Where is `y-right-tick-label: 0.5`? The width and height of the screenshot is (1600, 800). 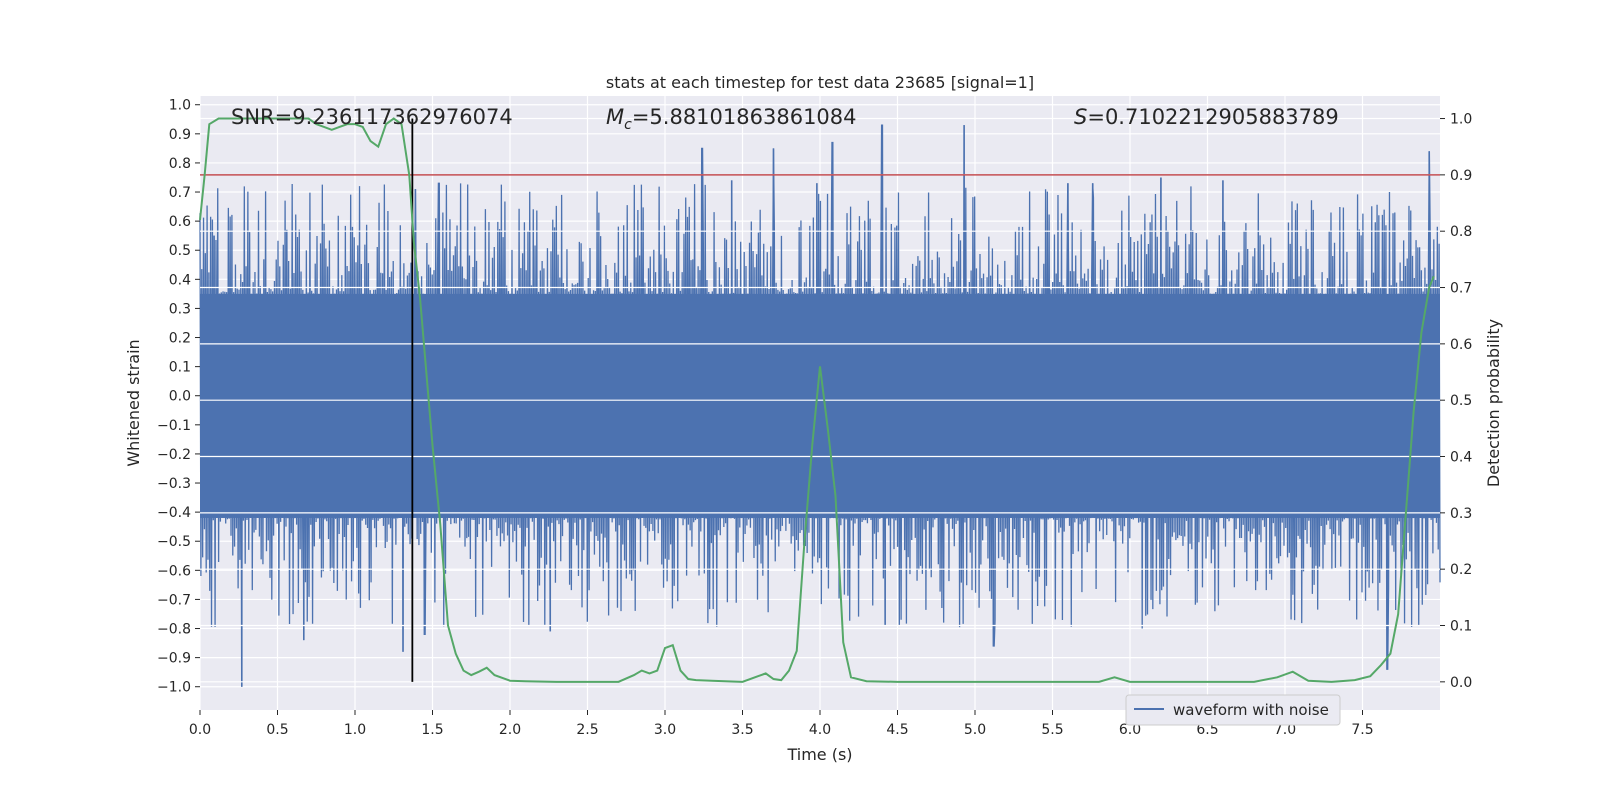 y-right-tick-label: 0.5 is located at coordinates (1461, 401).